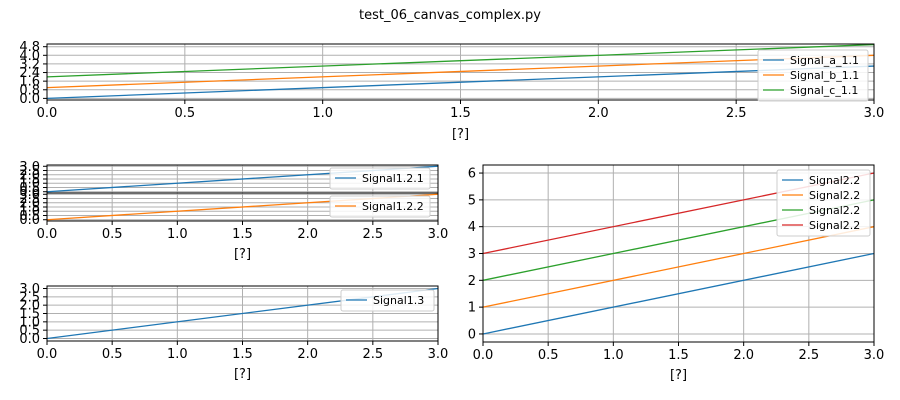 This screenshot has width=900, height=400. What do you see at coordinates (29, 90) in the screenshot?
I see `y-tick-label: 0.8` at bounding box center [29, 90].